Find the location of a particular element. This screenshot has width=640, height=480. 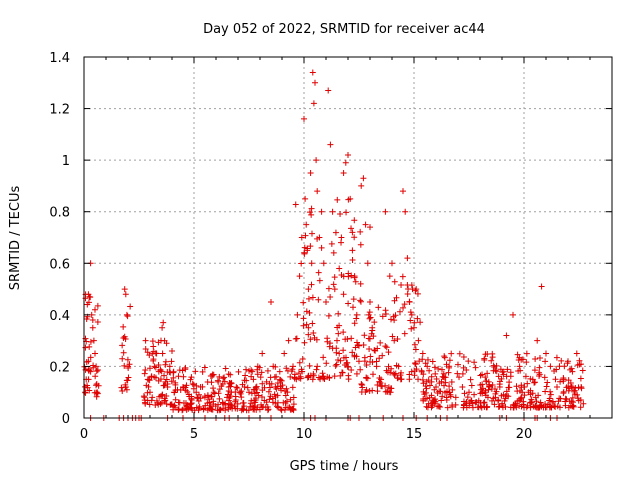

x-axis-label: GPS time / hours is located at coordinates (344, 466).